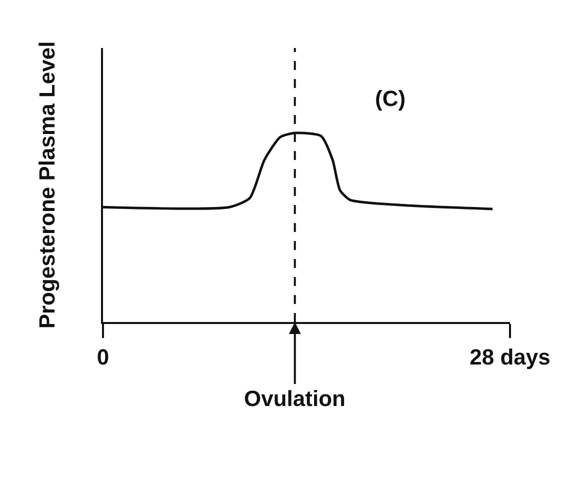 This screenshot has width=587, height=489. I want to click on ref-line-label: Ovulation, so click(295, 398).